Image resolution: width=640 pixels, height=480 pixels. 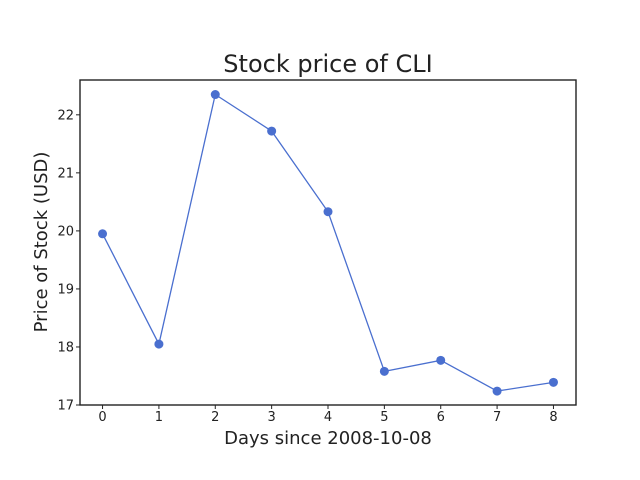 What do you see at coordinates (65, 289) in the screenshot?
I see `y-tick-label: 19` at bounding box center [65, 289].